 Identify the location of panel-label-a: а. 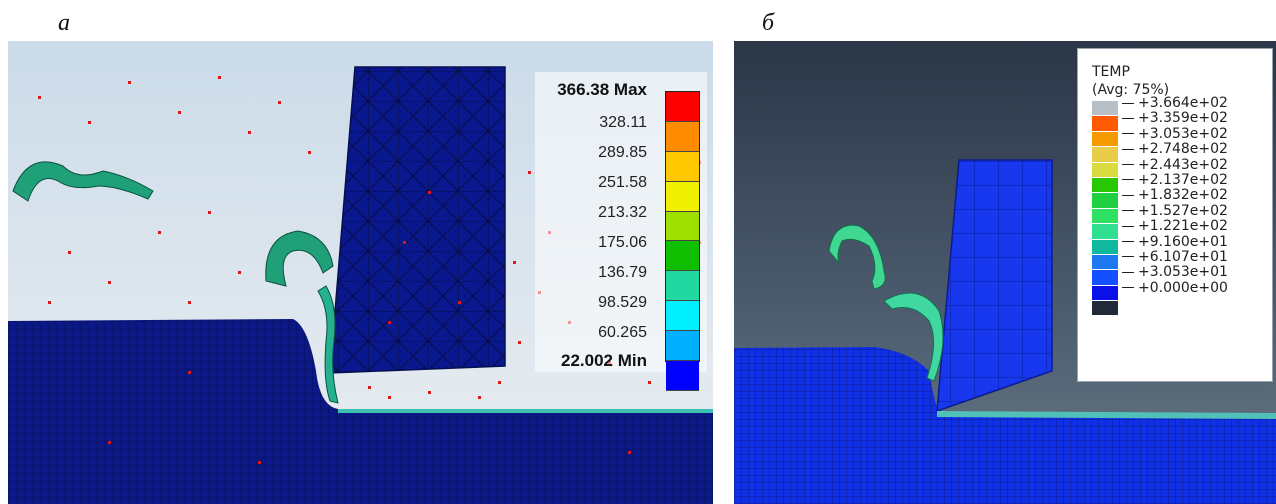
(64, 23).